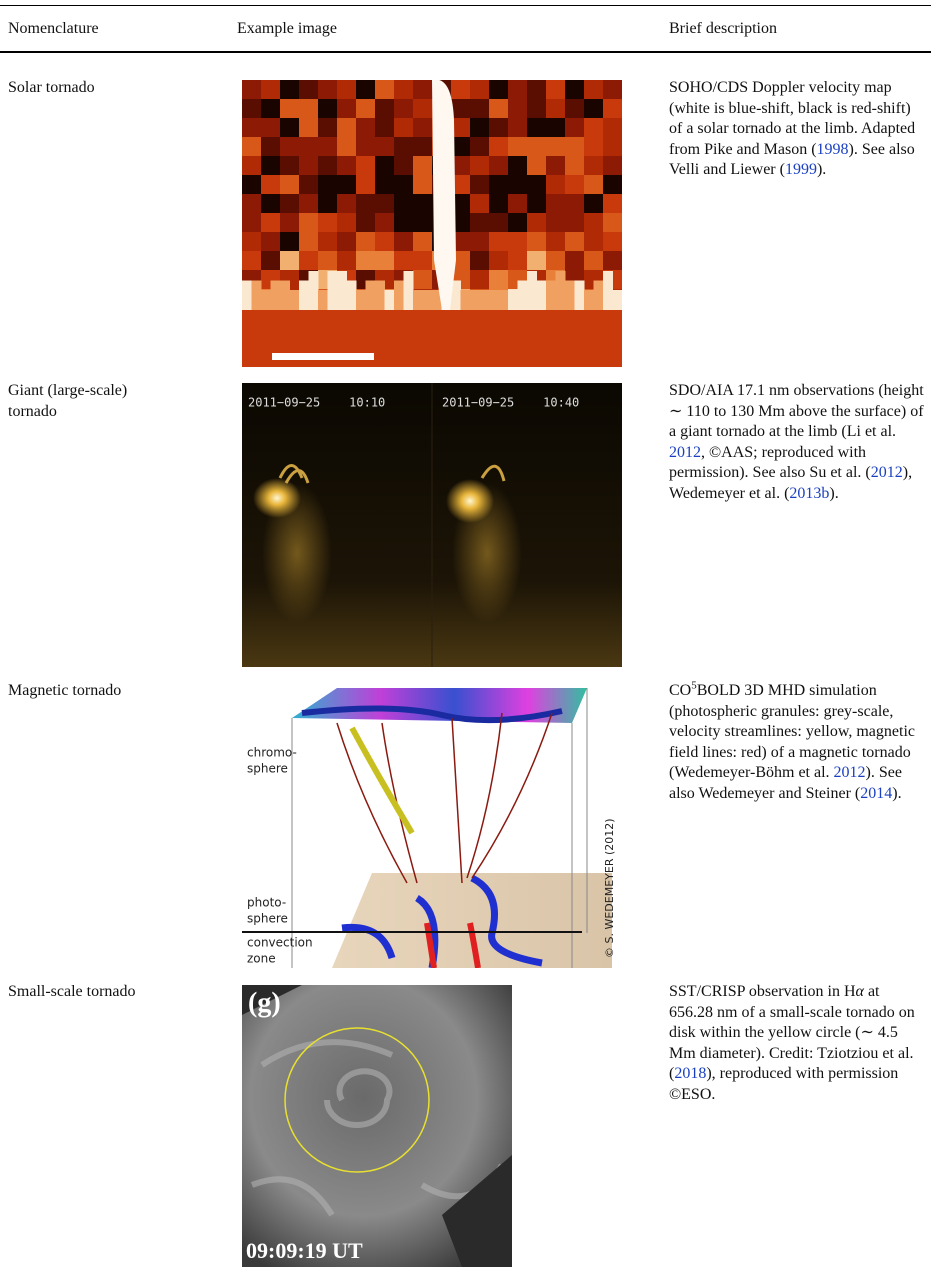  Describe the element at coordinates (294, 474) in the screenshot. I see `loops` at that location.